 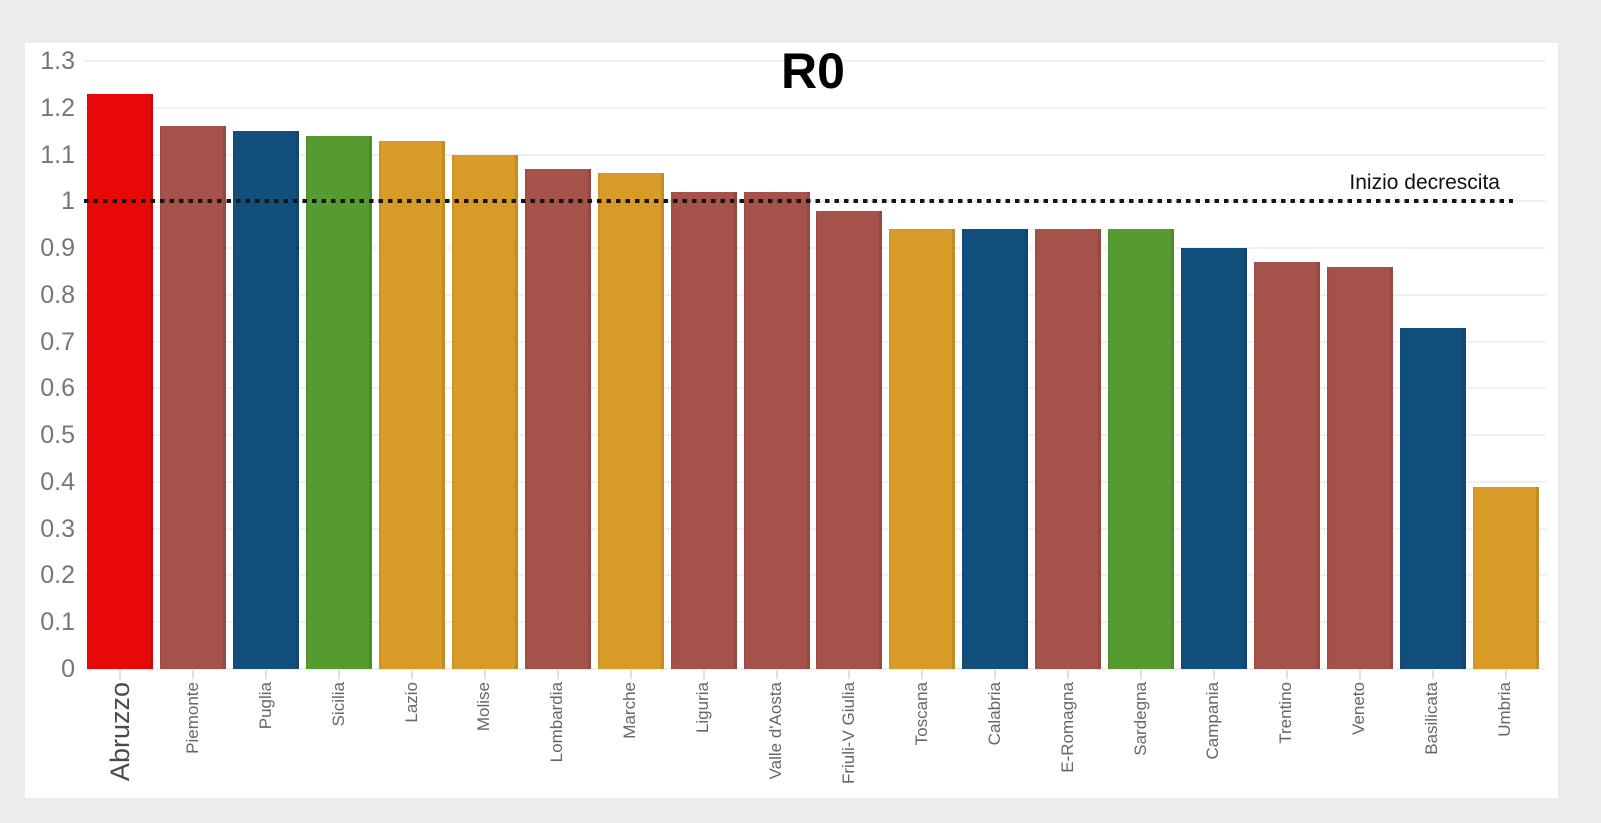 I want to click on bar-lazio, so click(x=412, y=404).